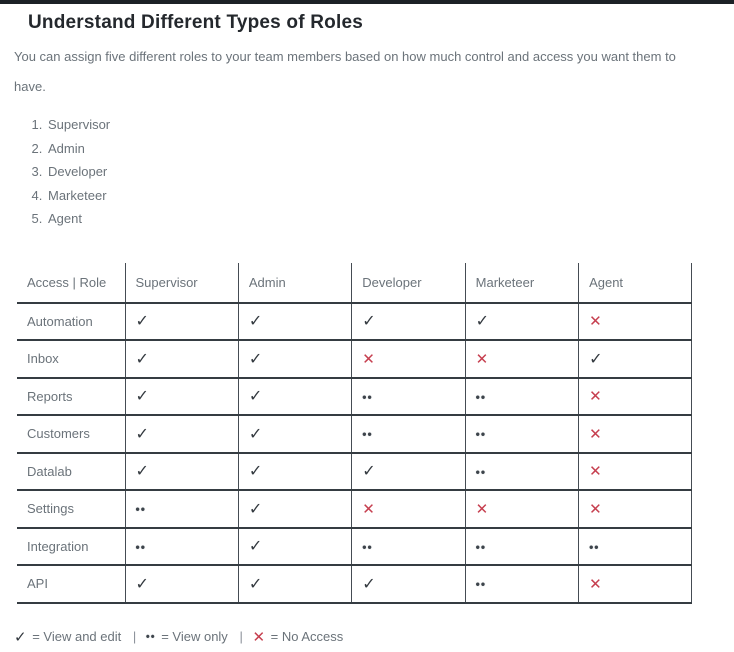 Image resolution: width=734 pixels, height=652 pixels. Describe the element at coordinates (295, 283) in the screenshot. I see `table-header-cell: Admin` at that location.